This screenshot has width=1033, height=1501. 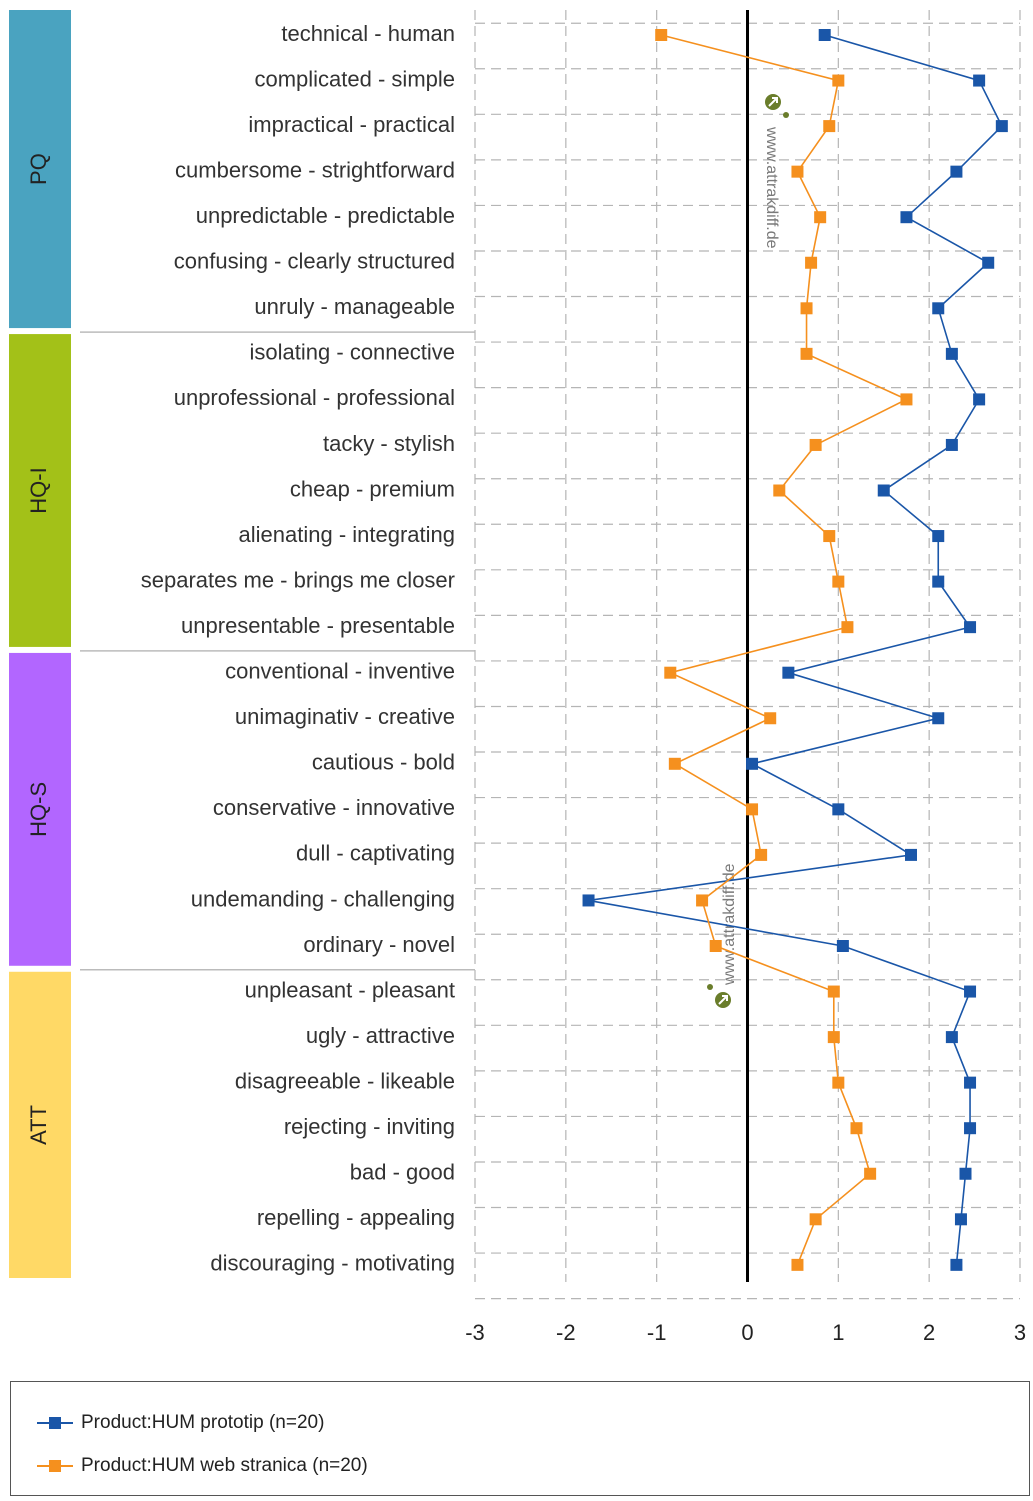 What do you see at coordinates (379, 944) in the screenshot?
I see `word-pair-label: ordinary - novel` at bounding box center [379, 944].